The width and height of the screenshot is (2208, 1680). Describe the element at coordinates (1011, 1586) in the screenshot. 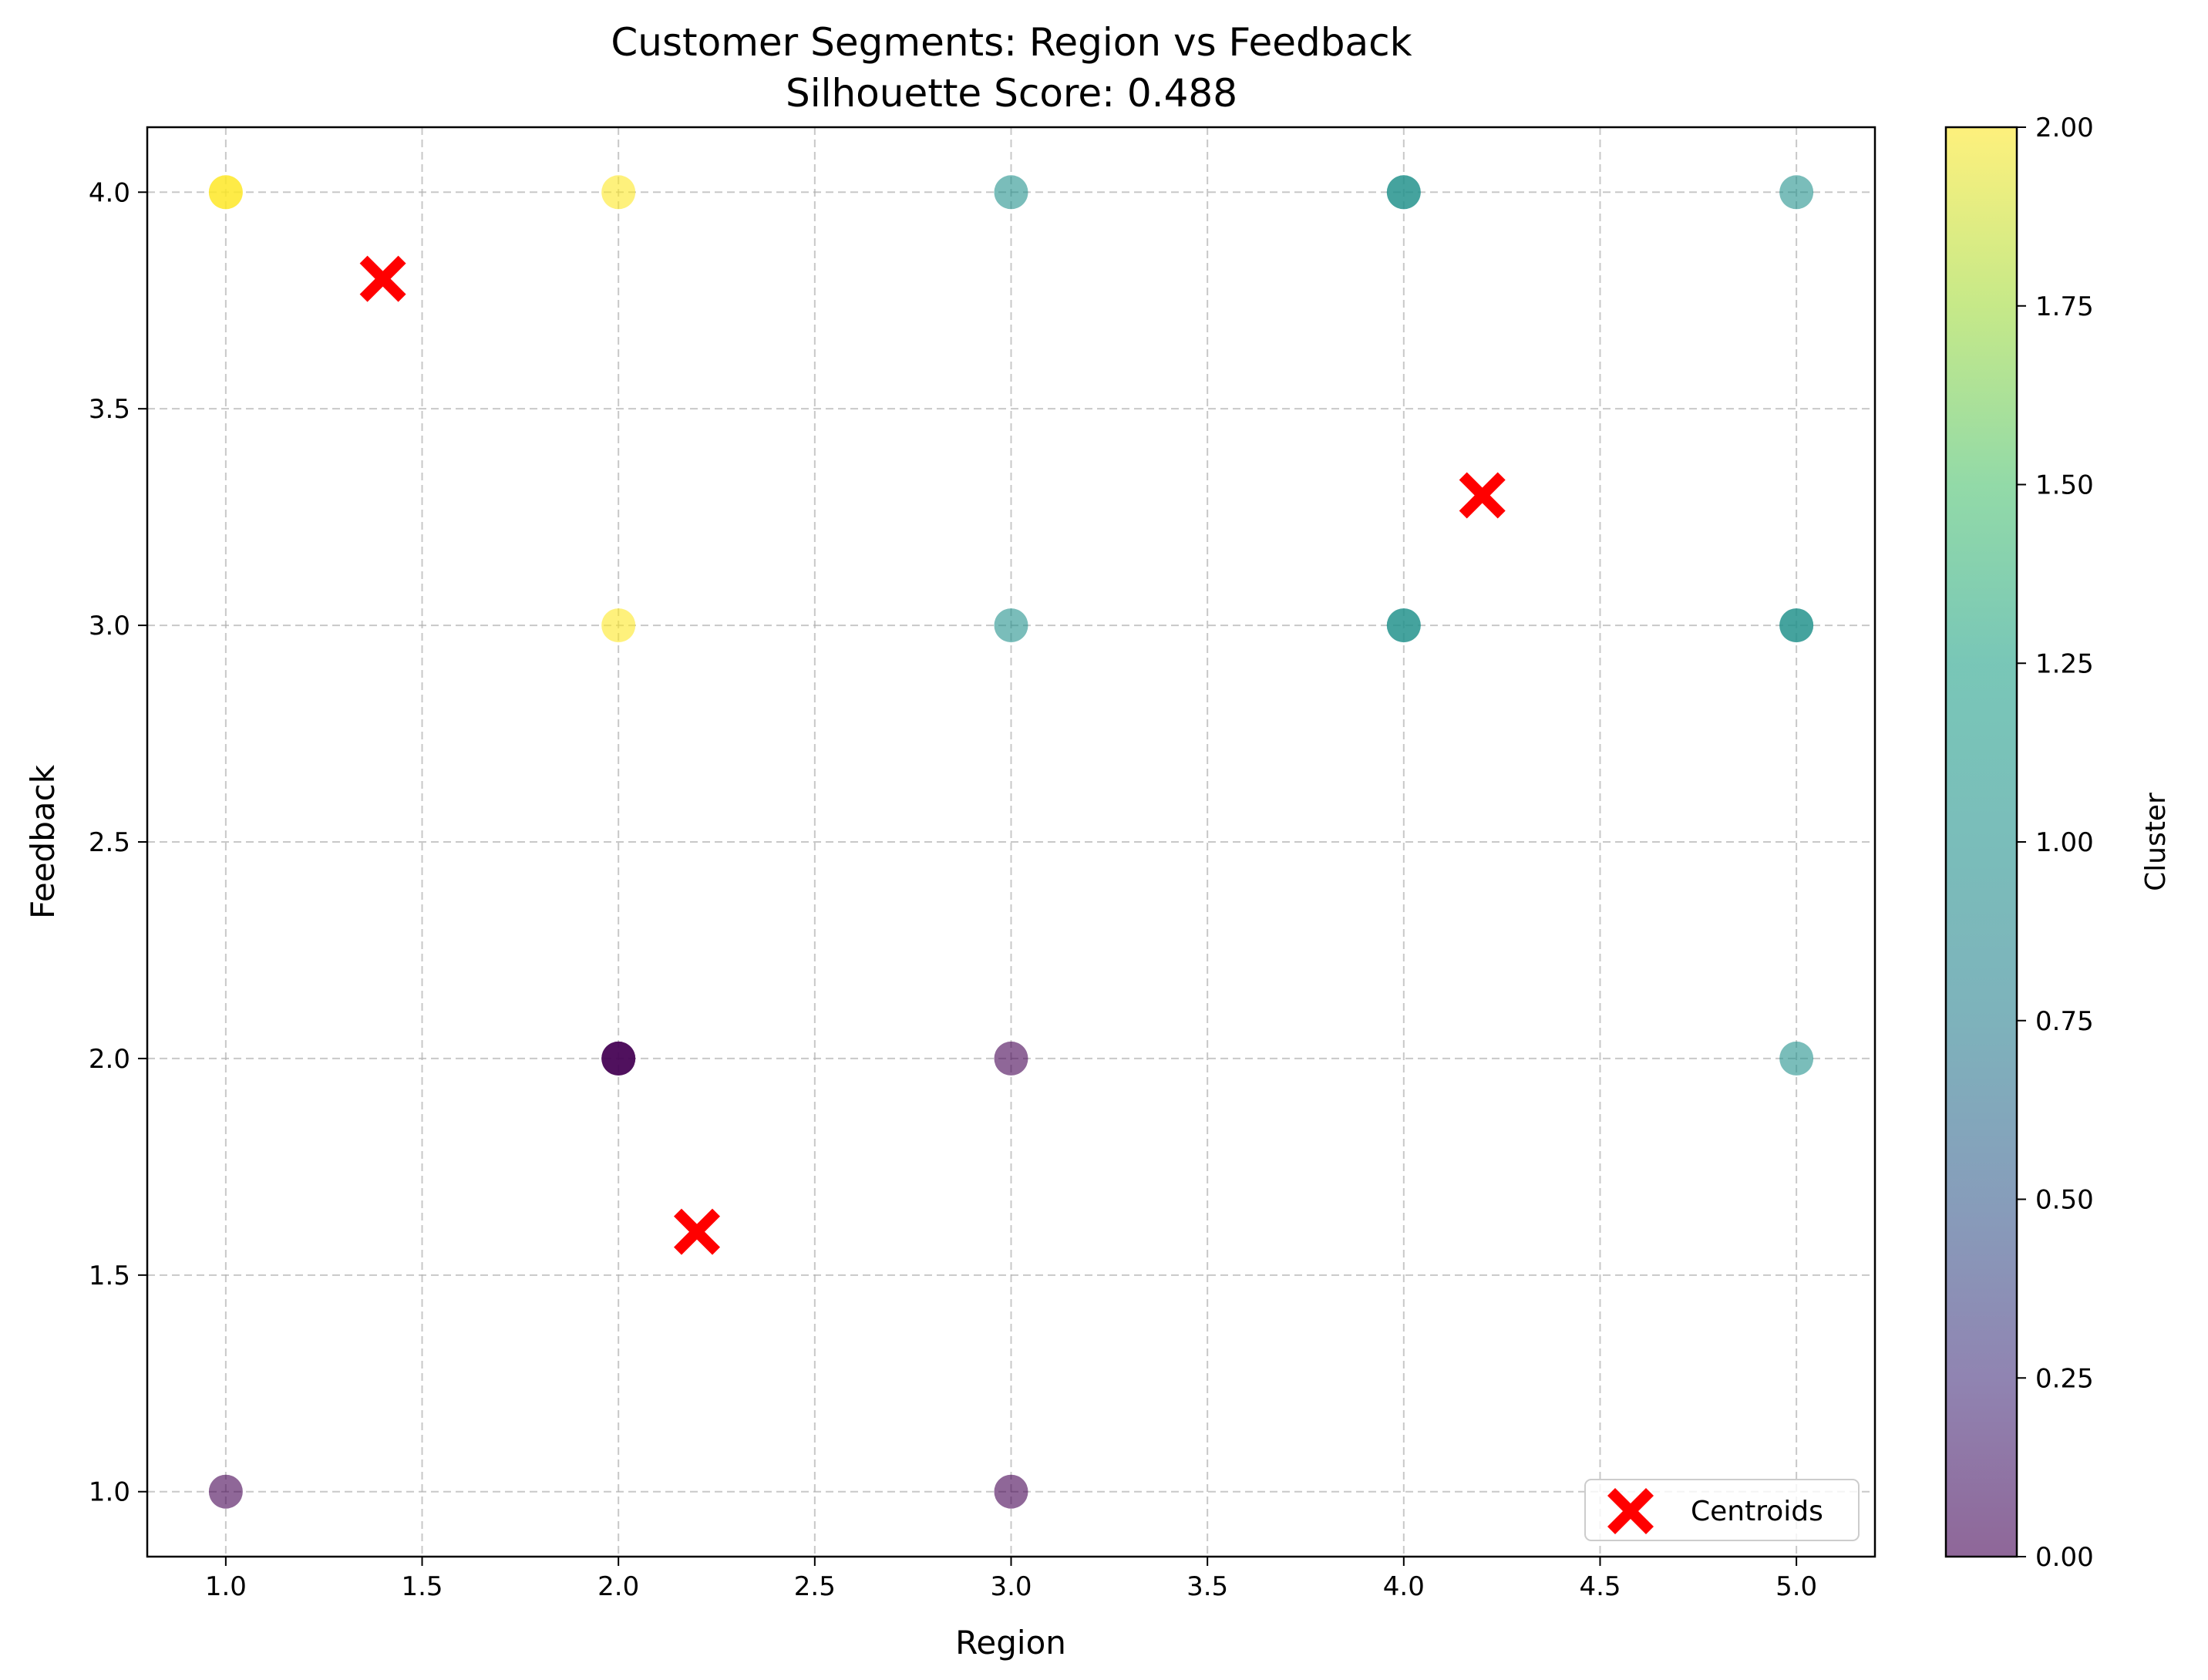

I see `x-tick-label: 3.0` at that location.